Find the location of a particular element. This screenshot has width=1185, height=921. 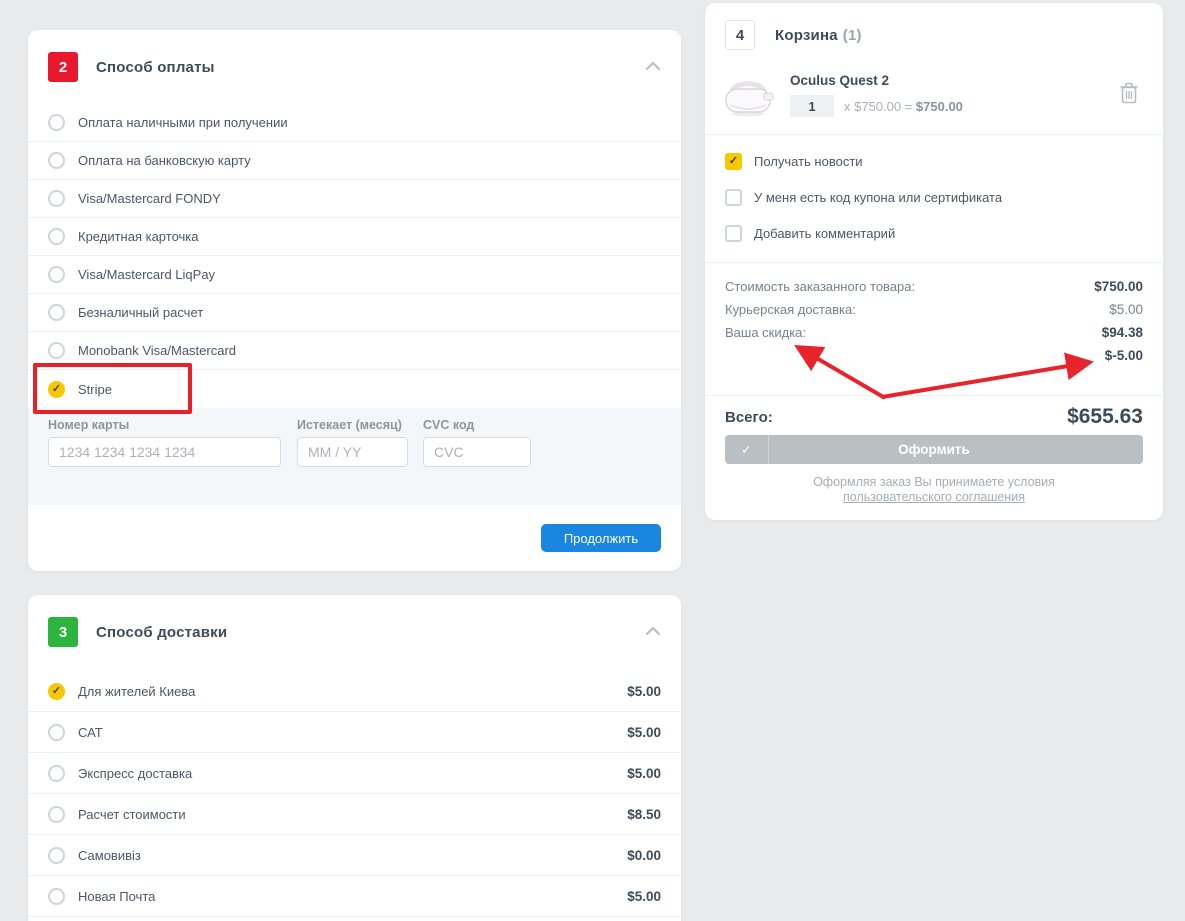

delivery-option-label: Новая Почта is located at coordinates (117, 896).